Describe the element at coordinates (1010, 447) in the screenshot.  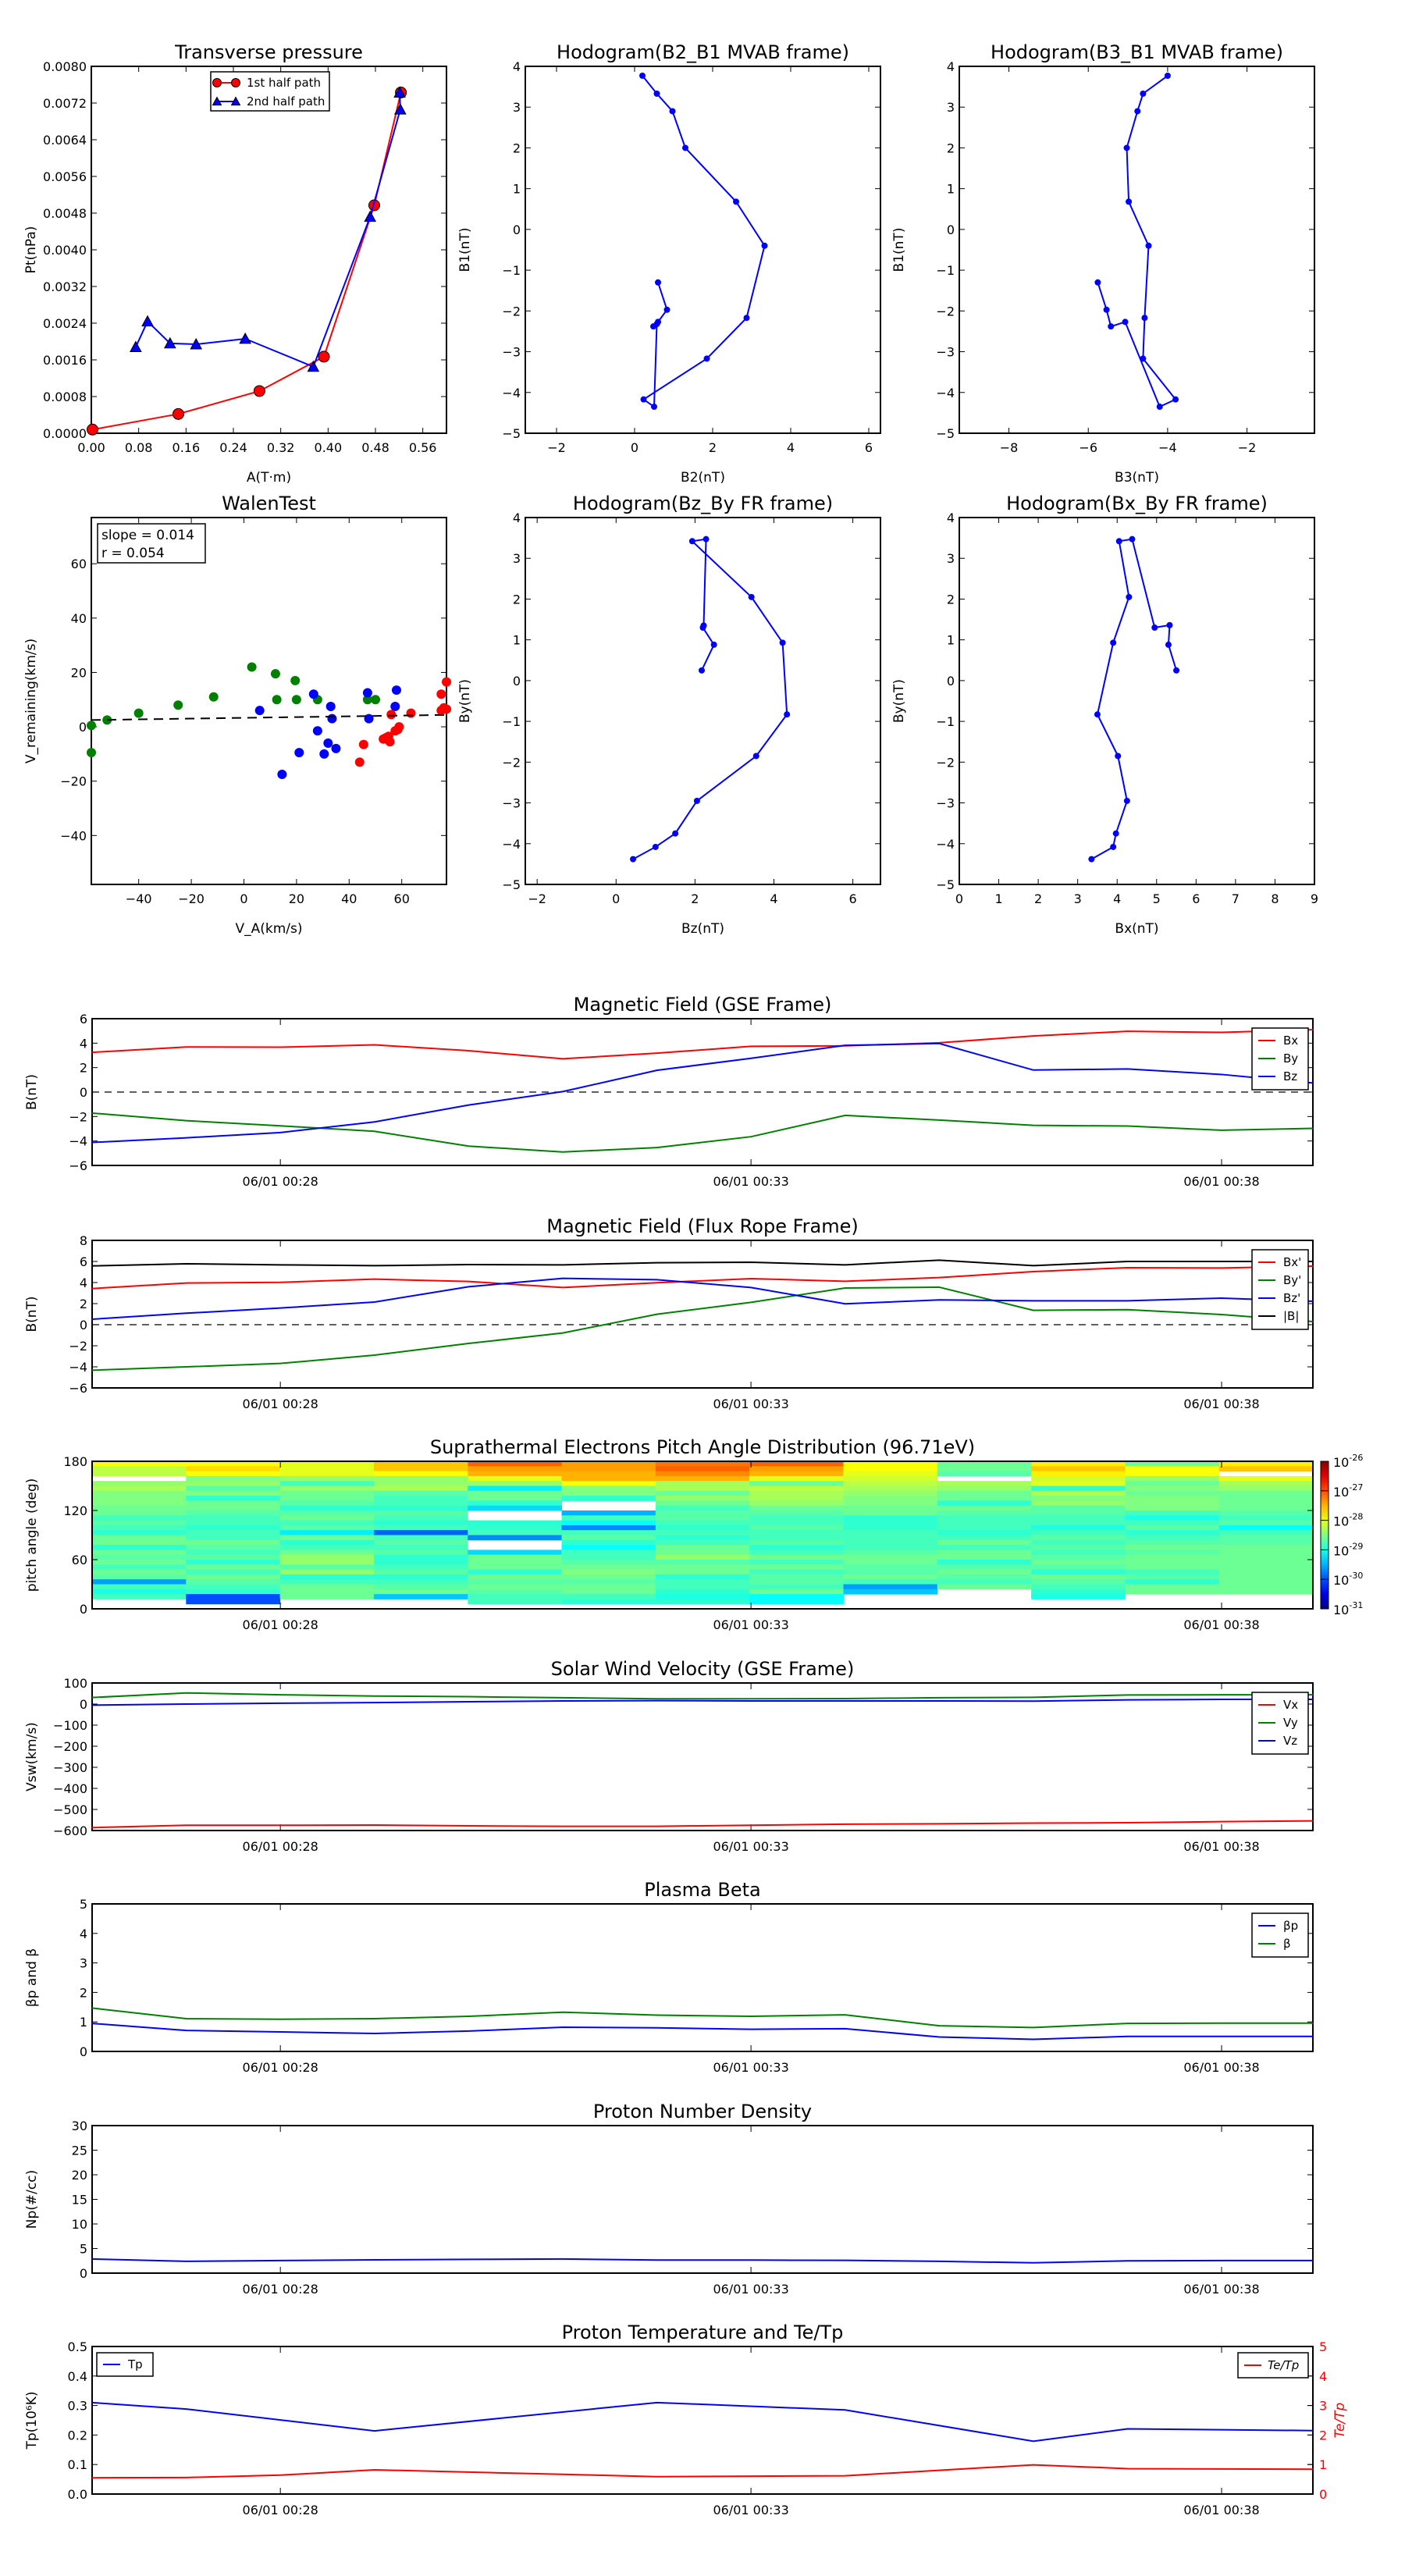
I see `x-tick-label: −8` at that location.